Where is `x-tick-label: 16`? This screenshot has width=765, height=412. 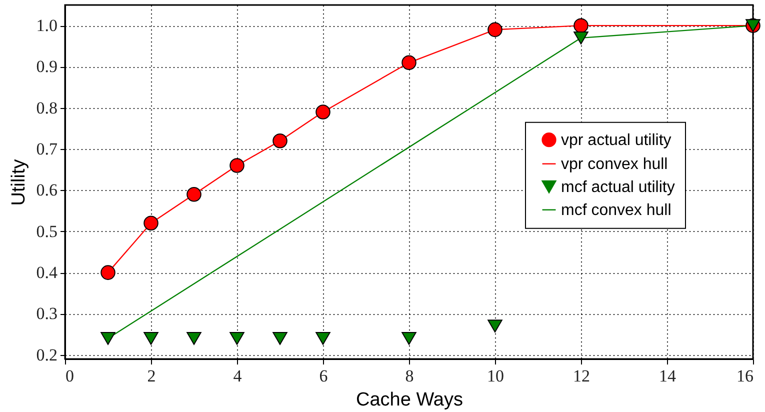 x-tick-label: 16 is located at coordinates (745, 376).